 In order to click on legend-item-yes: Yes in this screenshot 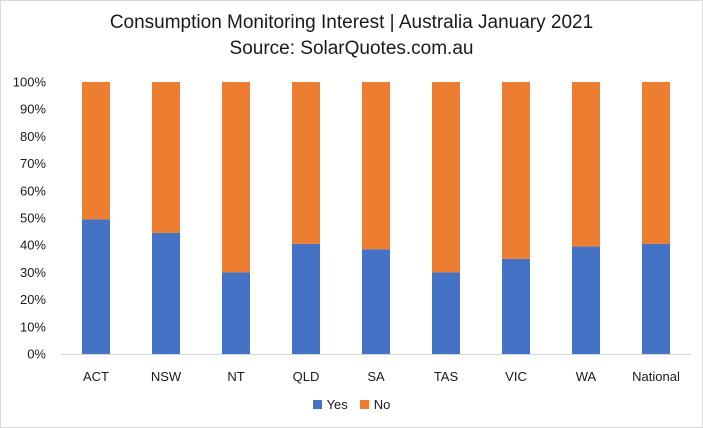, I will do `click(330, 404)`.